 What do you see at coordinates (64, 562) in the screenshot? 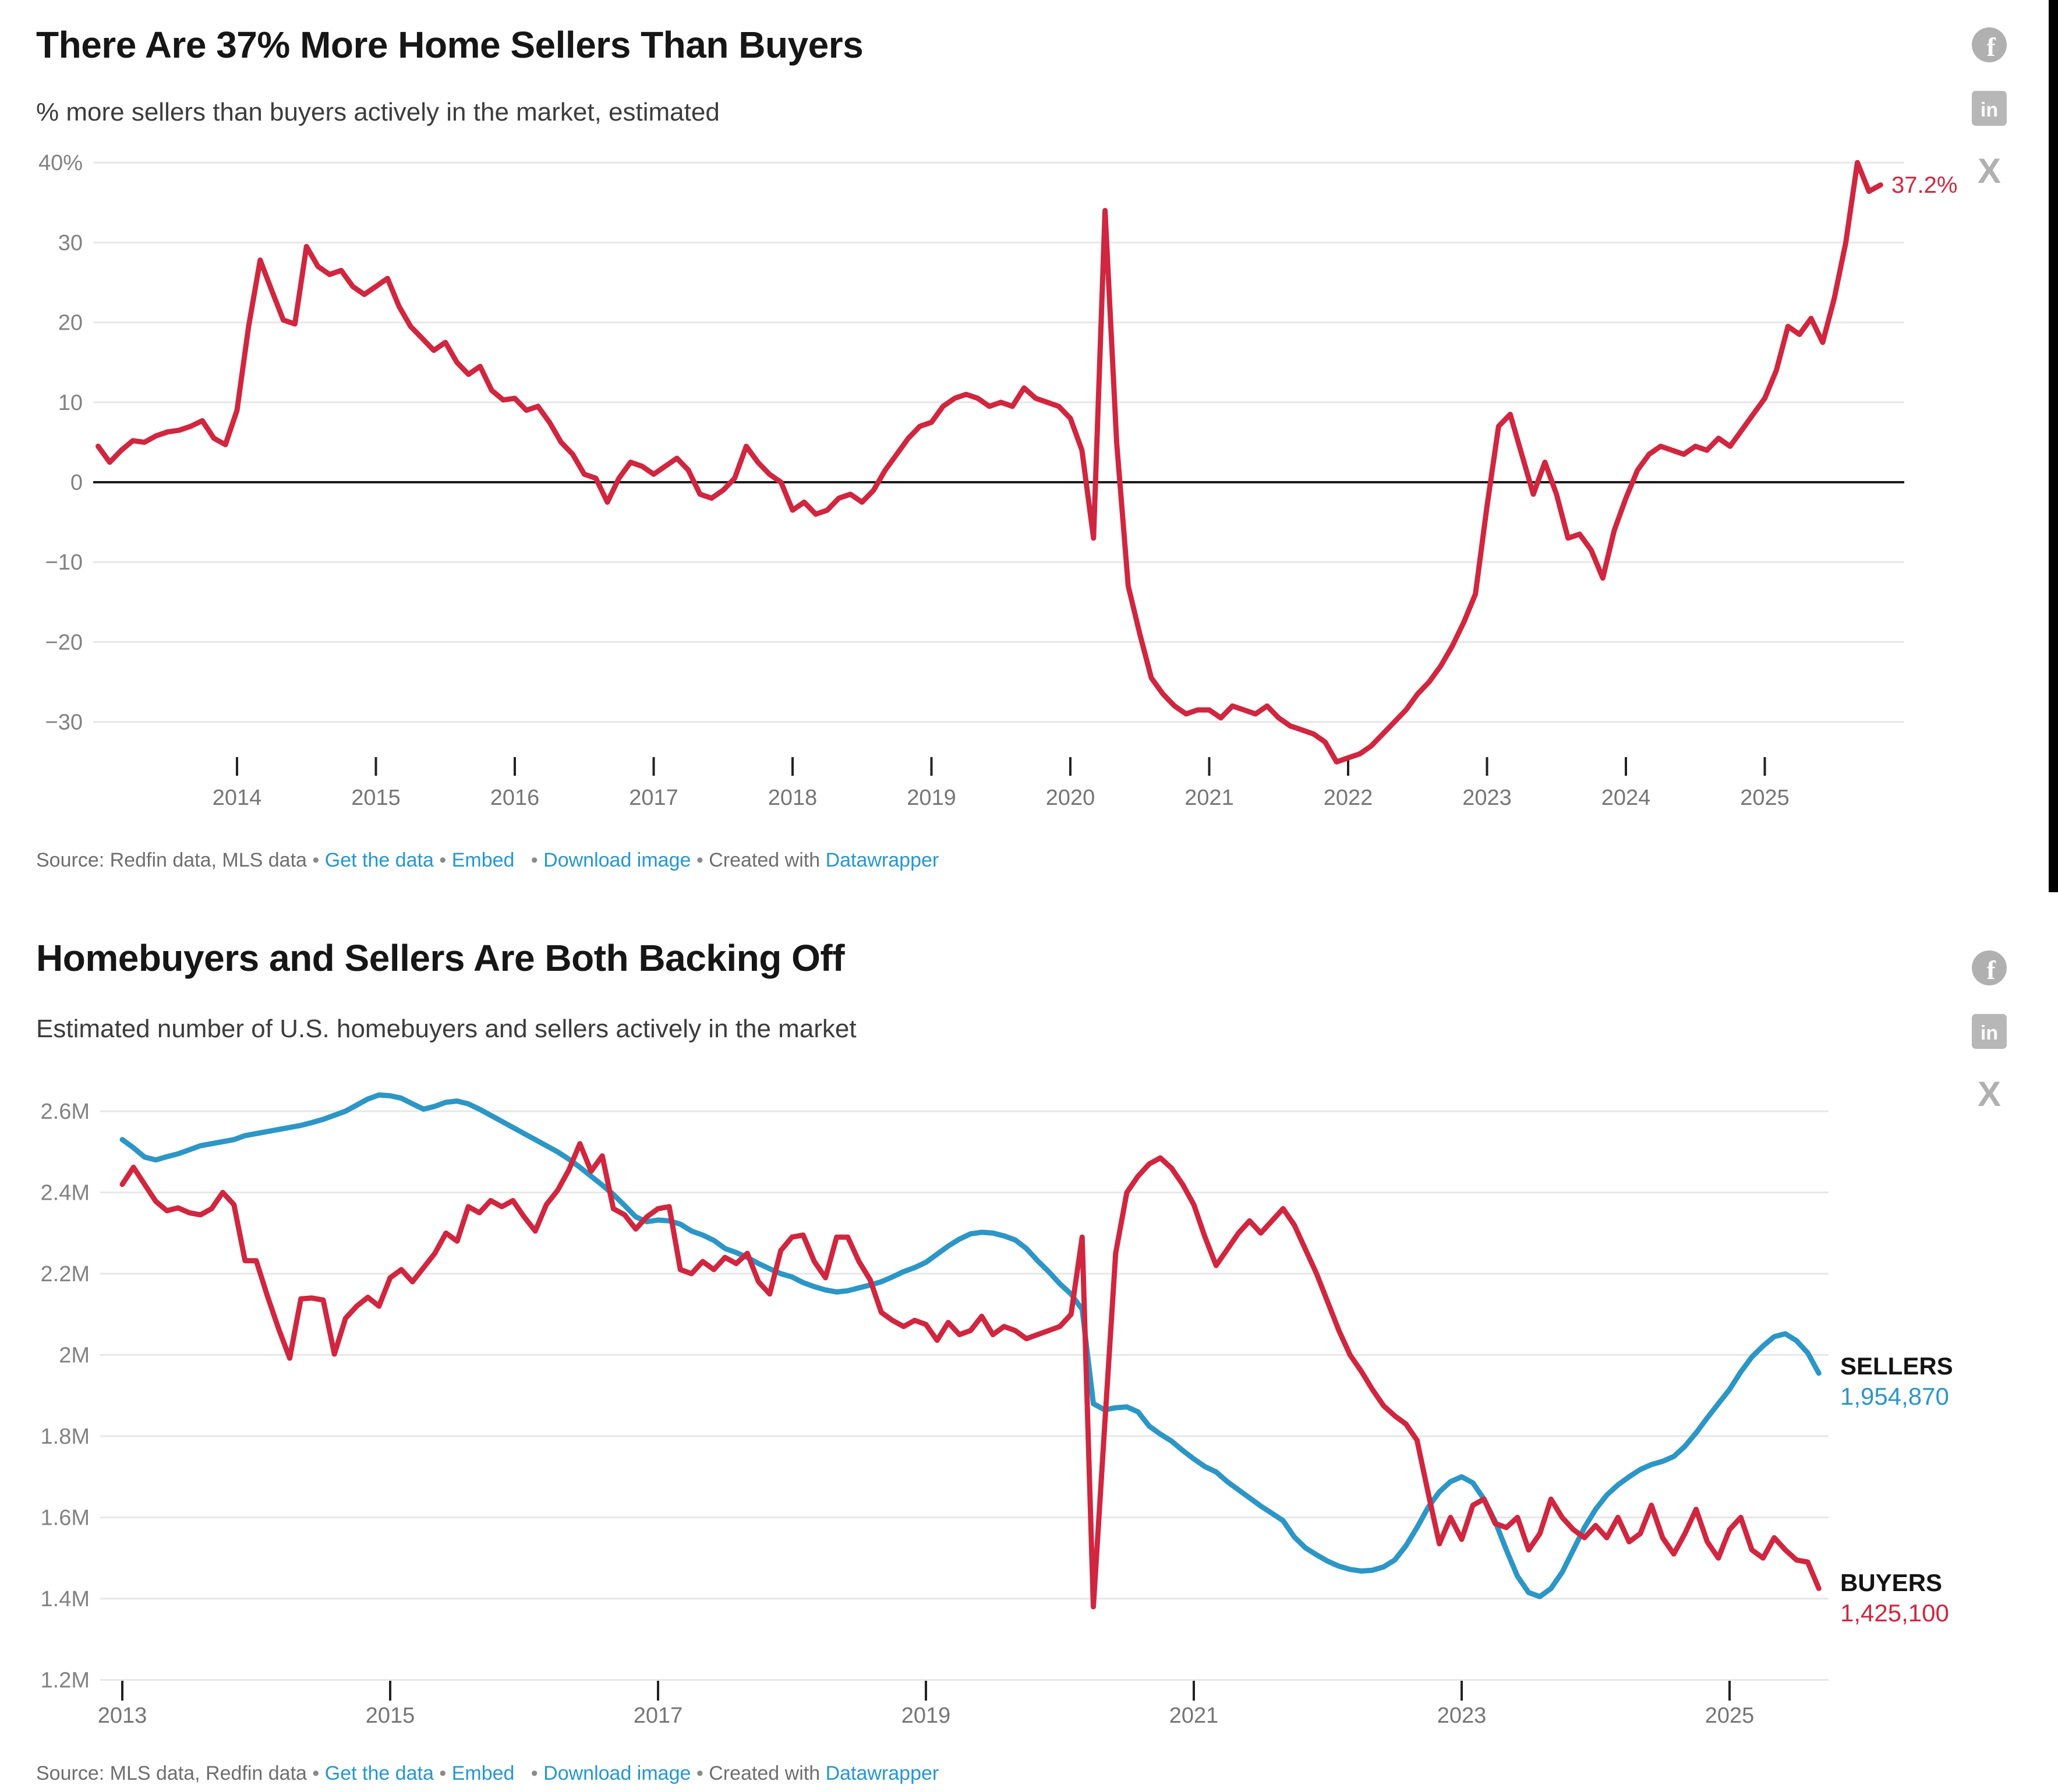
I see `y-tick-label: −10` at bounding box center [64, 562].